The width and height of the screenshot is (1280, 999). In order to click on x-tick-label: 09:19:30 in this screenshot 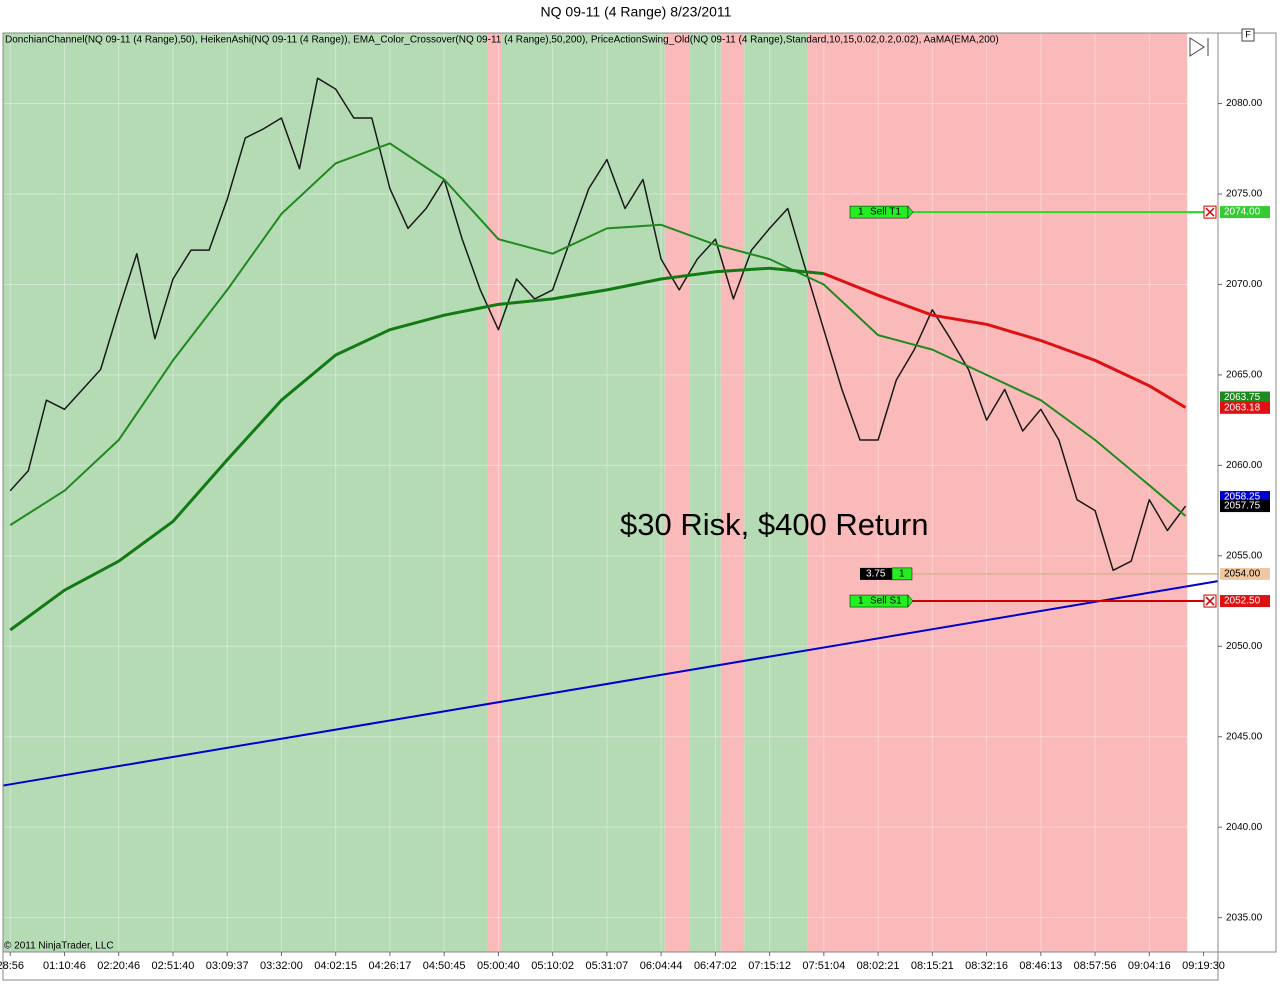, I will do `click(1203, 966)`.